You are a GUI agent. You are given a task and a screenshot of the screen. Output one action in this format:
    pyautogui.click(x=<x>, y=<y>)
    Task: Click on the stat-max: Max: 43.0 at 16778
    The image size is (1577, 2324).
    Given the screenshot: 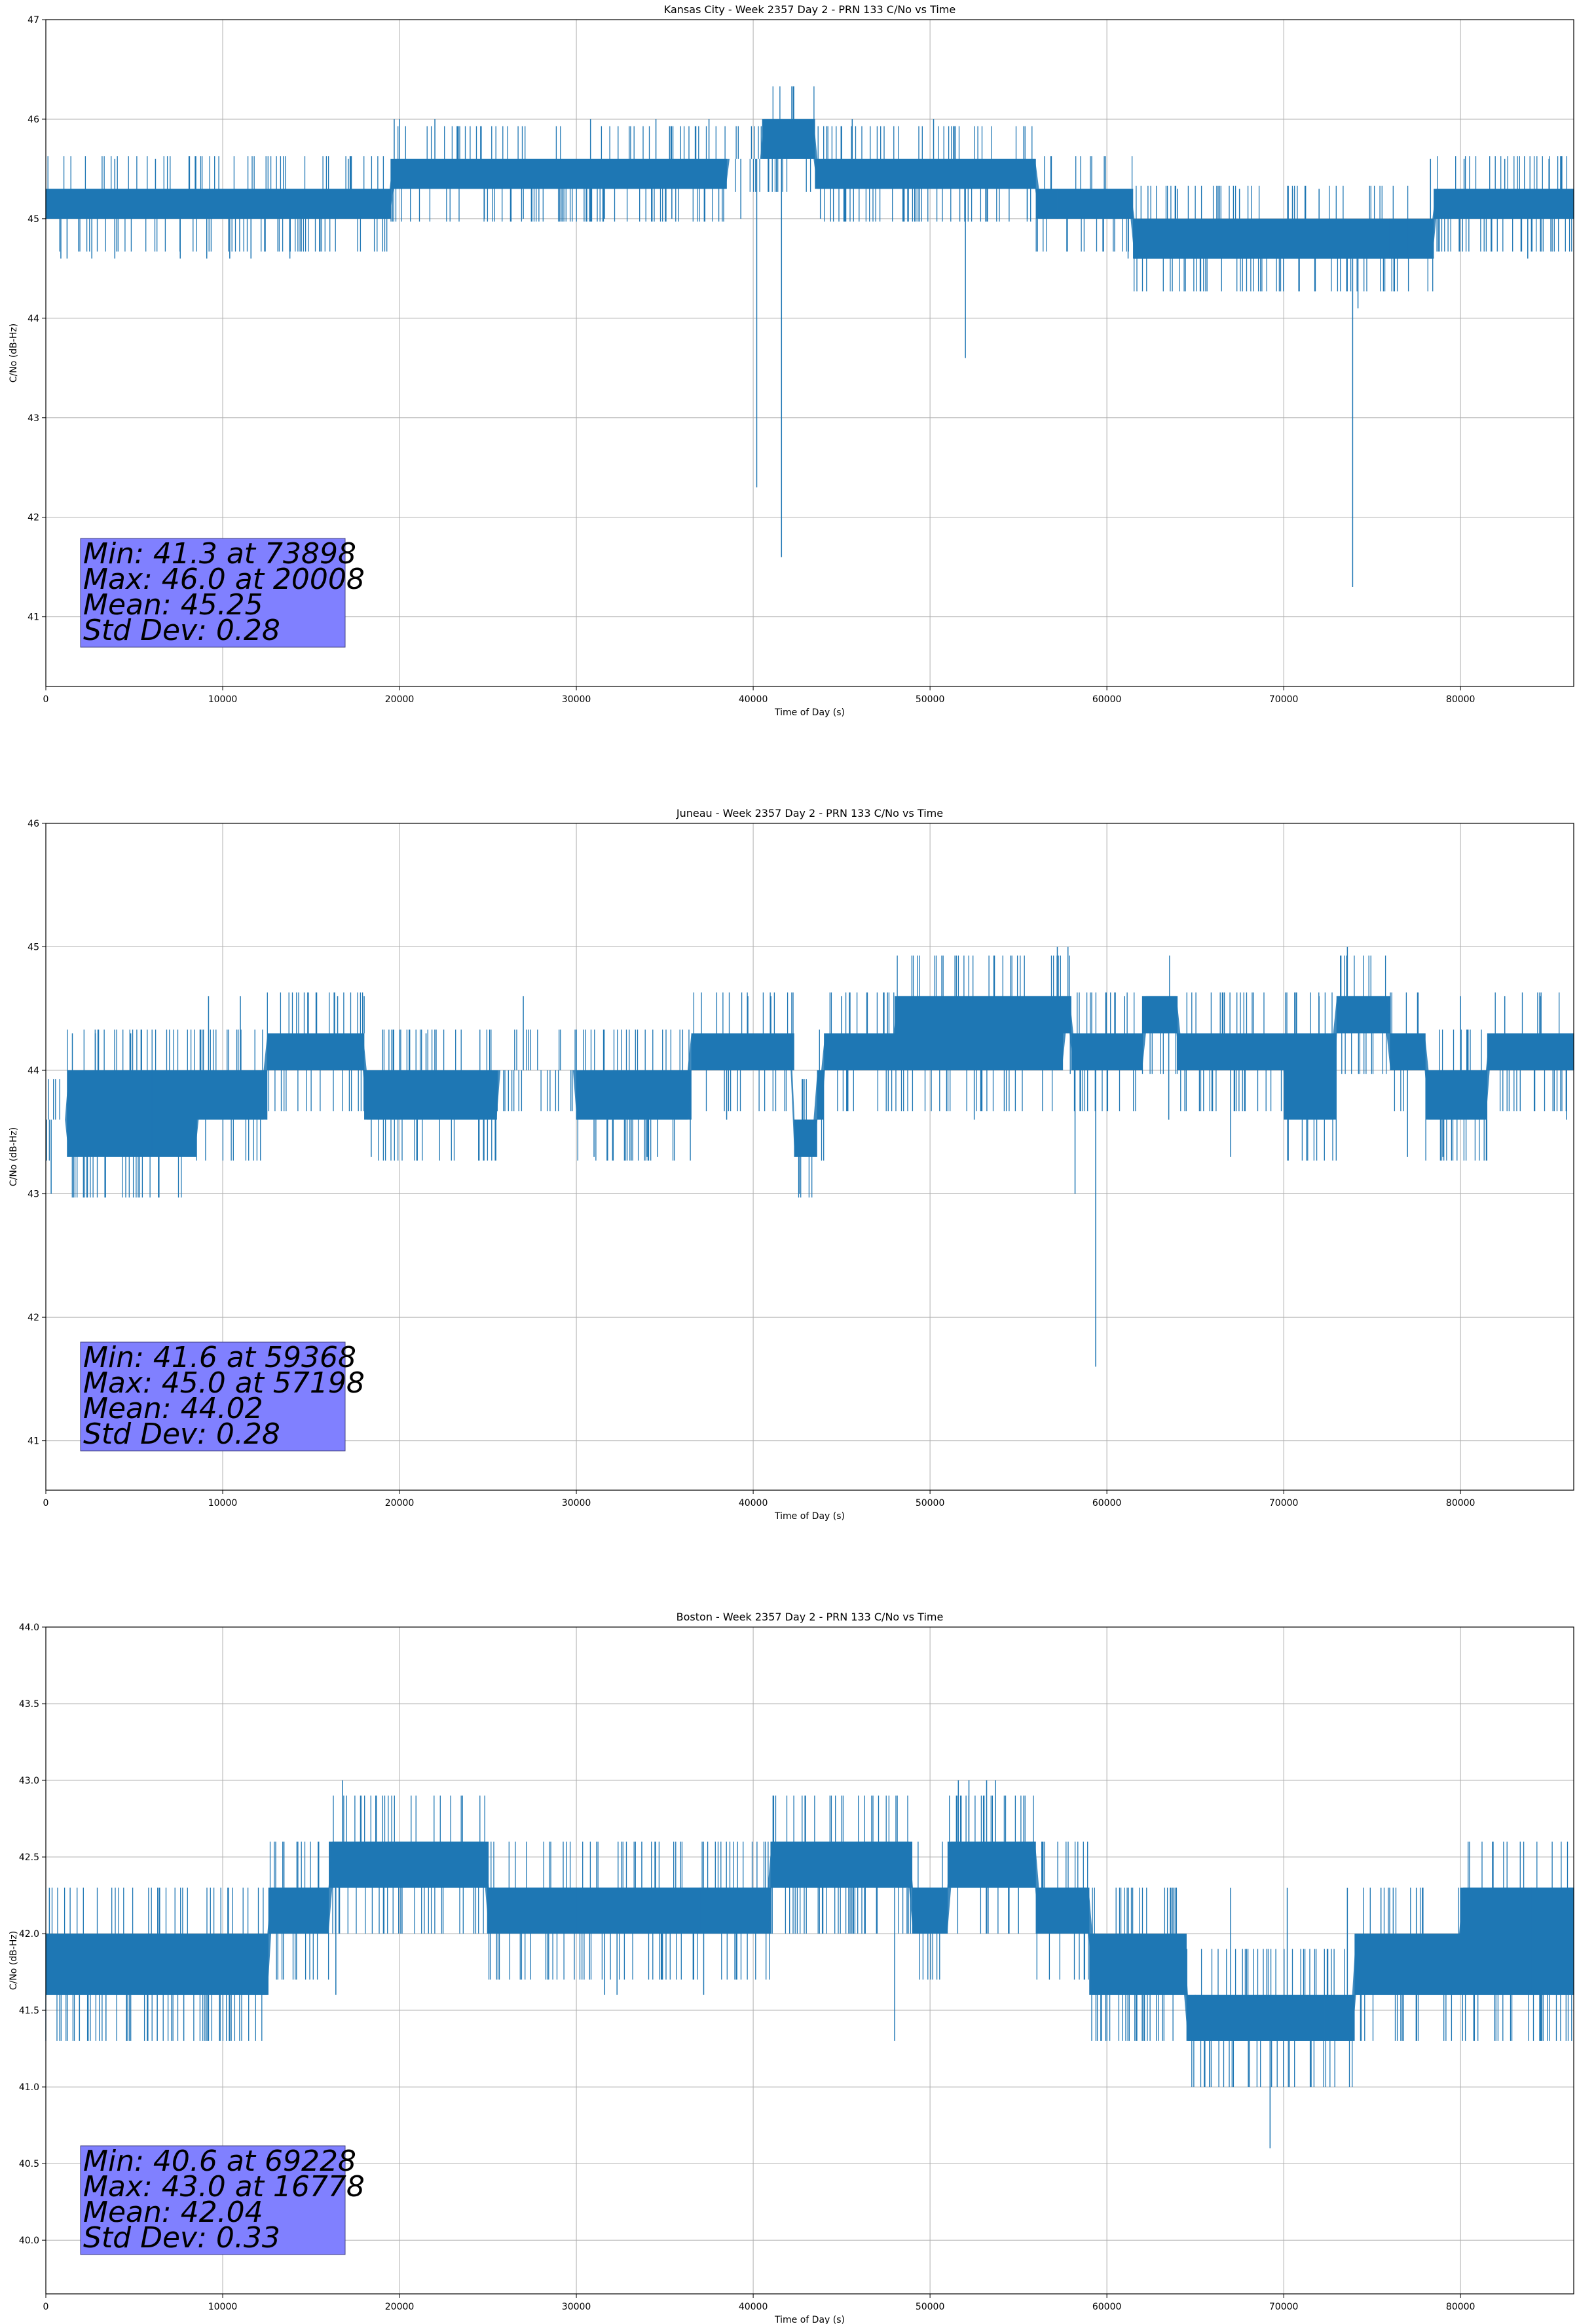 What is the action you would take?
    pyautogui.click(x=224, y=2186)
    